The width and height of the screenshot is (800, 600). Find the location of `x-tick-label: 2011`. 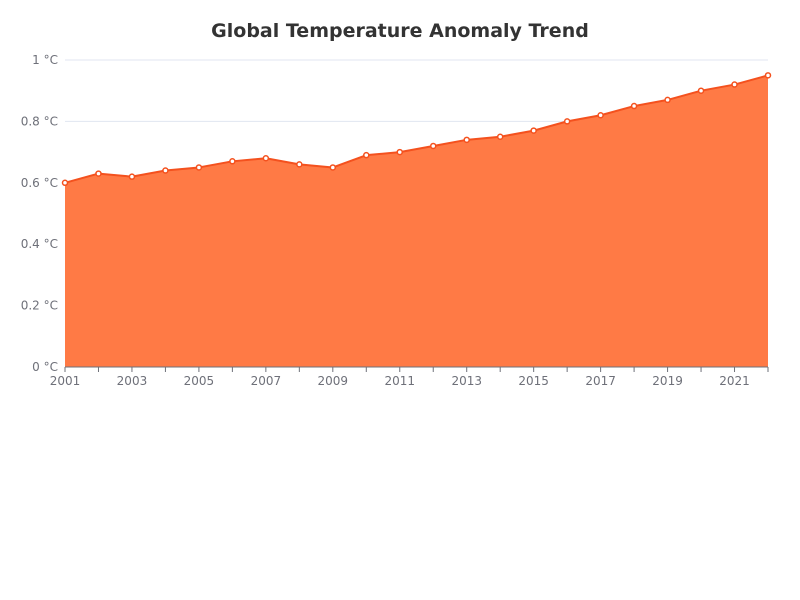

x-tick-label: 2011 is located at coordinates (399, 381).